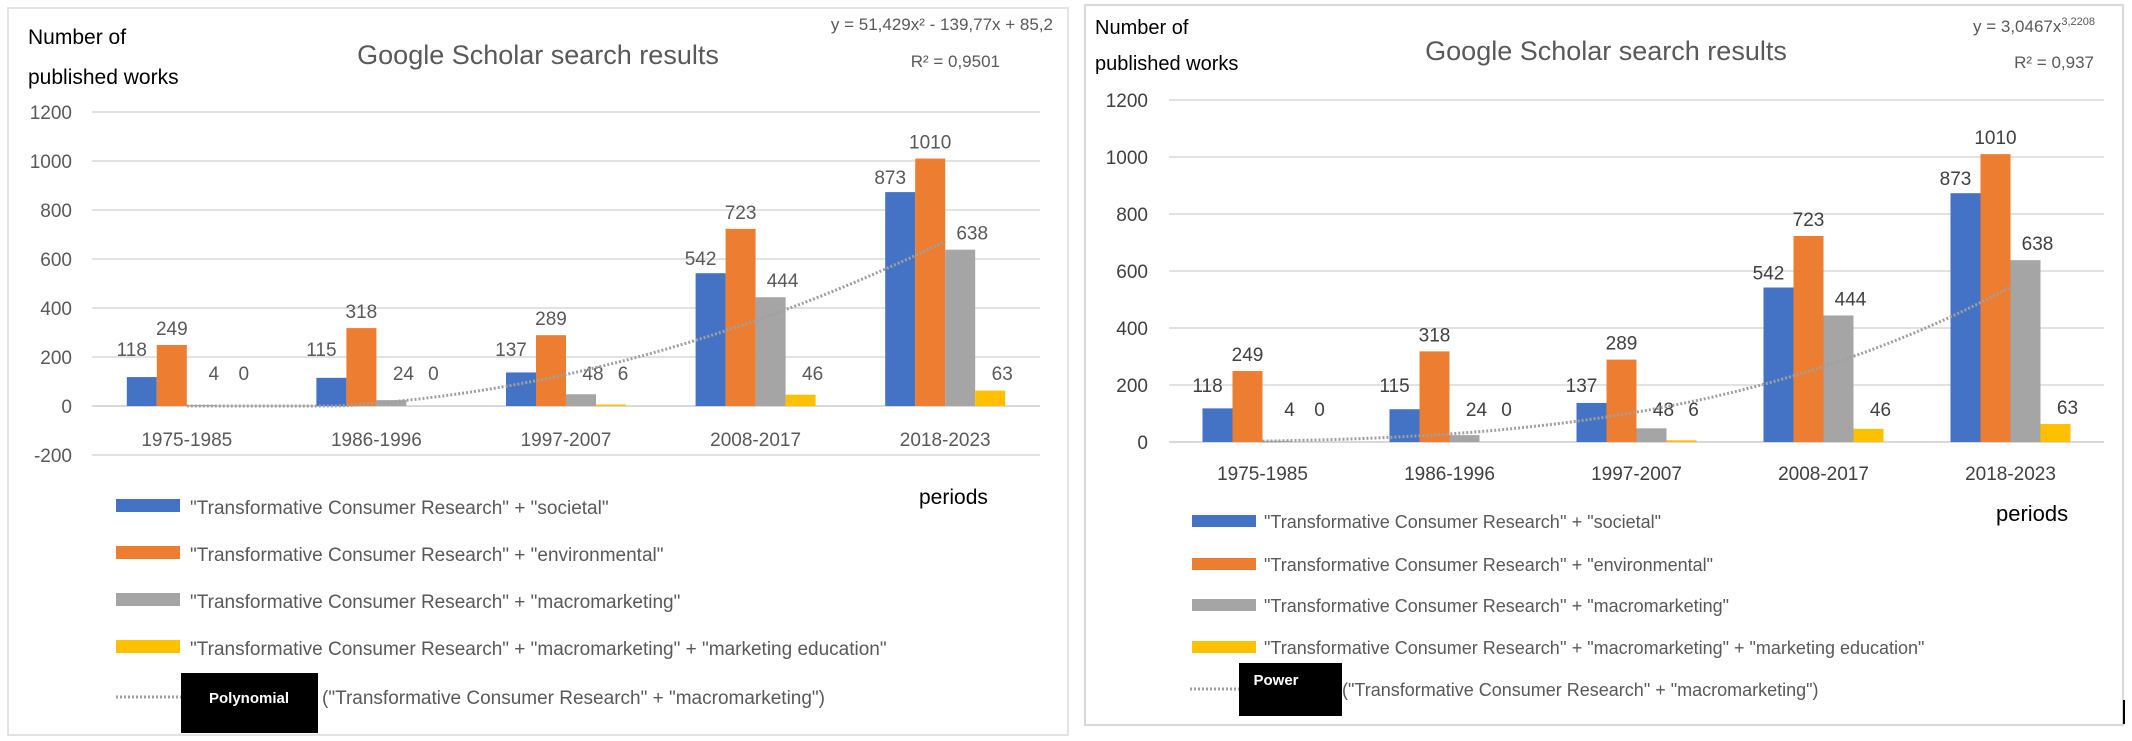 The width and height of the screenshot is (2132, 741). I want to click on right-y-axis-title-line1: Number of, so click(1142, 28).